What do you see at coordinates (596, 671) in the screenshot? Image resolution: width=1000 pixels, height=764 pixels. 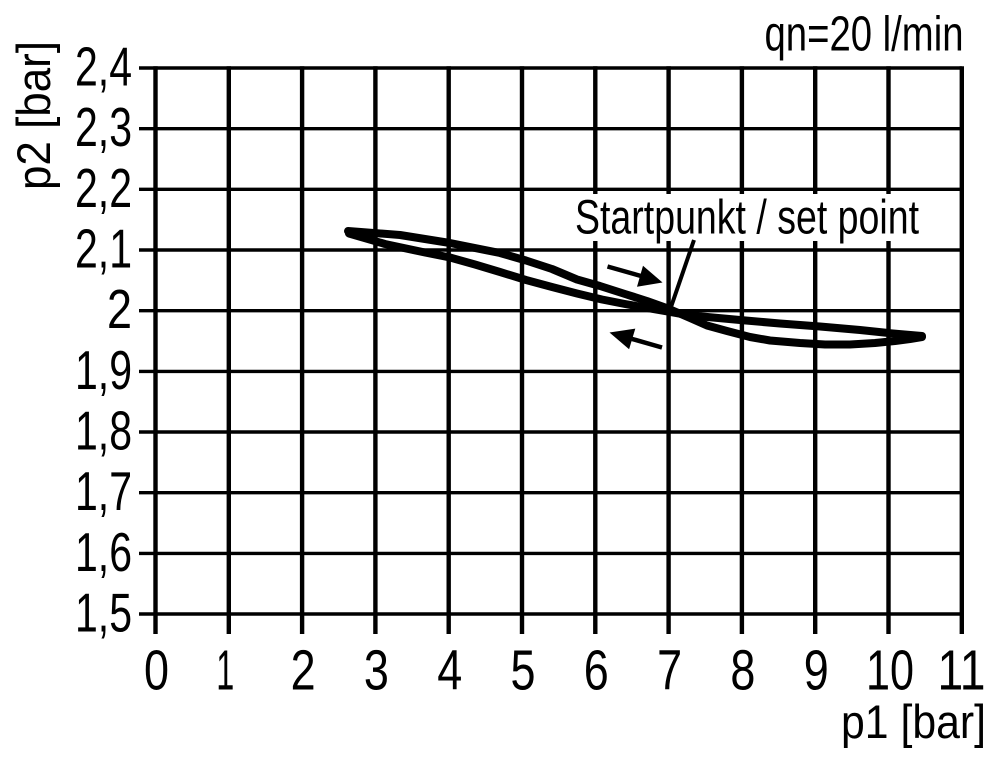 I see `svg-text: 6` at bounding box center [596, 671].